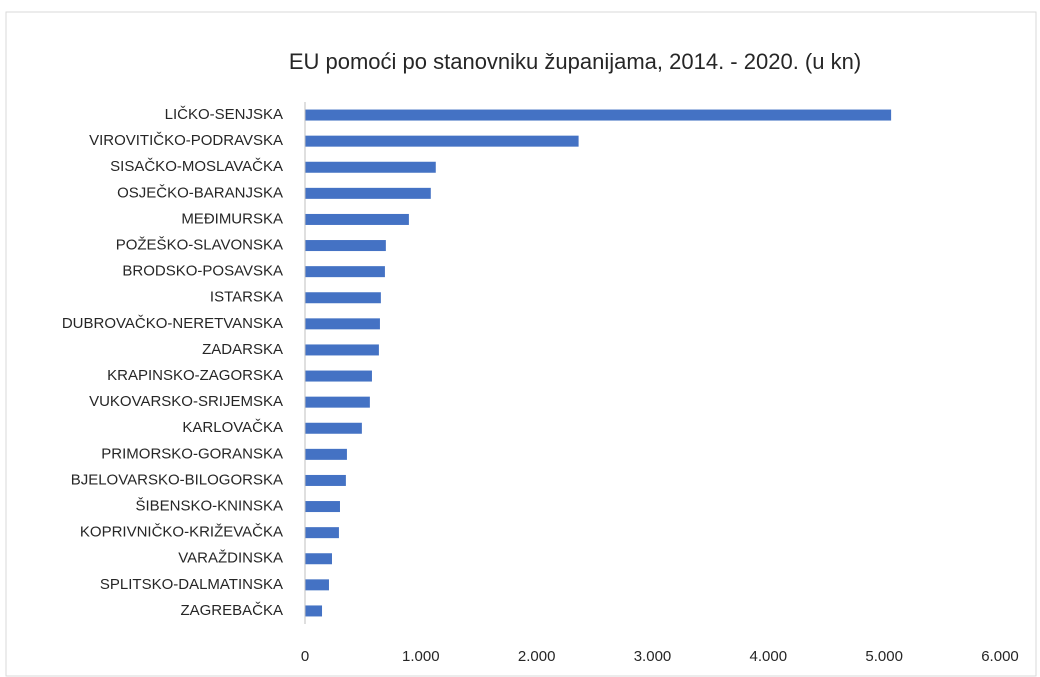 This screenshot has height=677, width=1040. What do you see at coordinates (224, 114) in the screenshot?
I see `y-tick-label: LIČKO-SENJSKA` at bounding box center [224, 114].